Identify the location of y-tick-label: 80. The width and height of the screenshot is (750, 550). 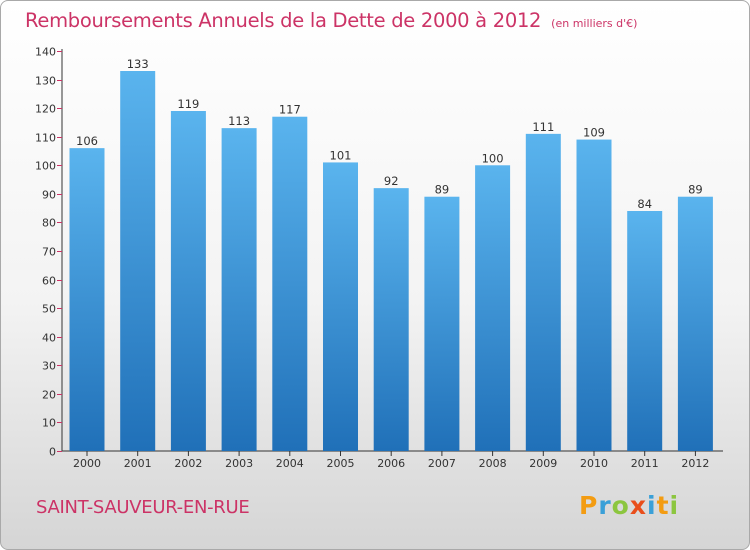
(49, 223).